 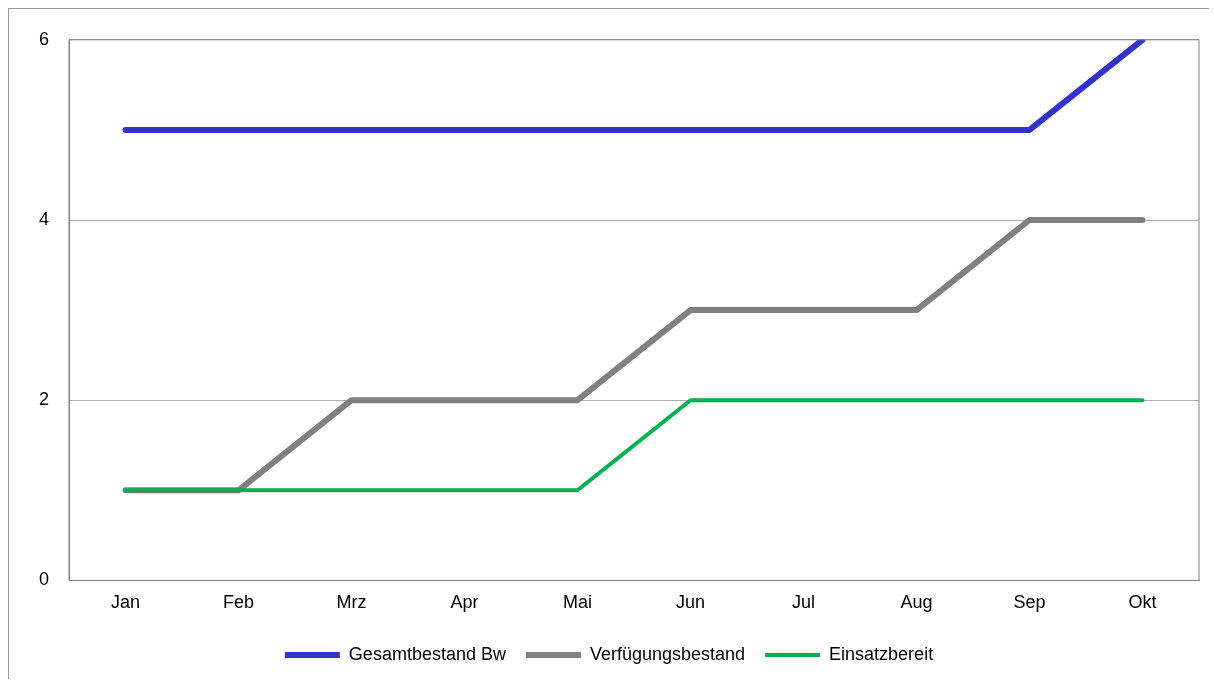 What do you see at coordinates (44, 218) in the screenshot?
I see `y-tick-label: 4` at bounding box center [44, 218].